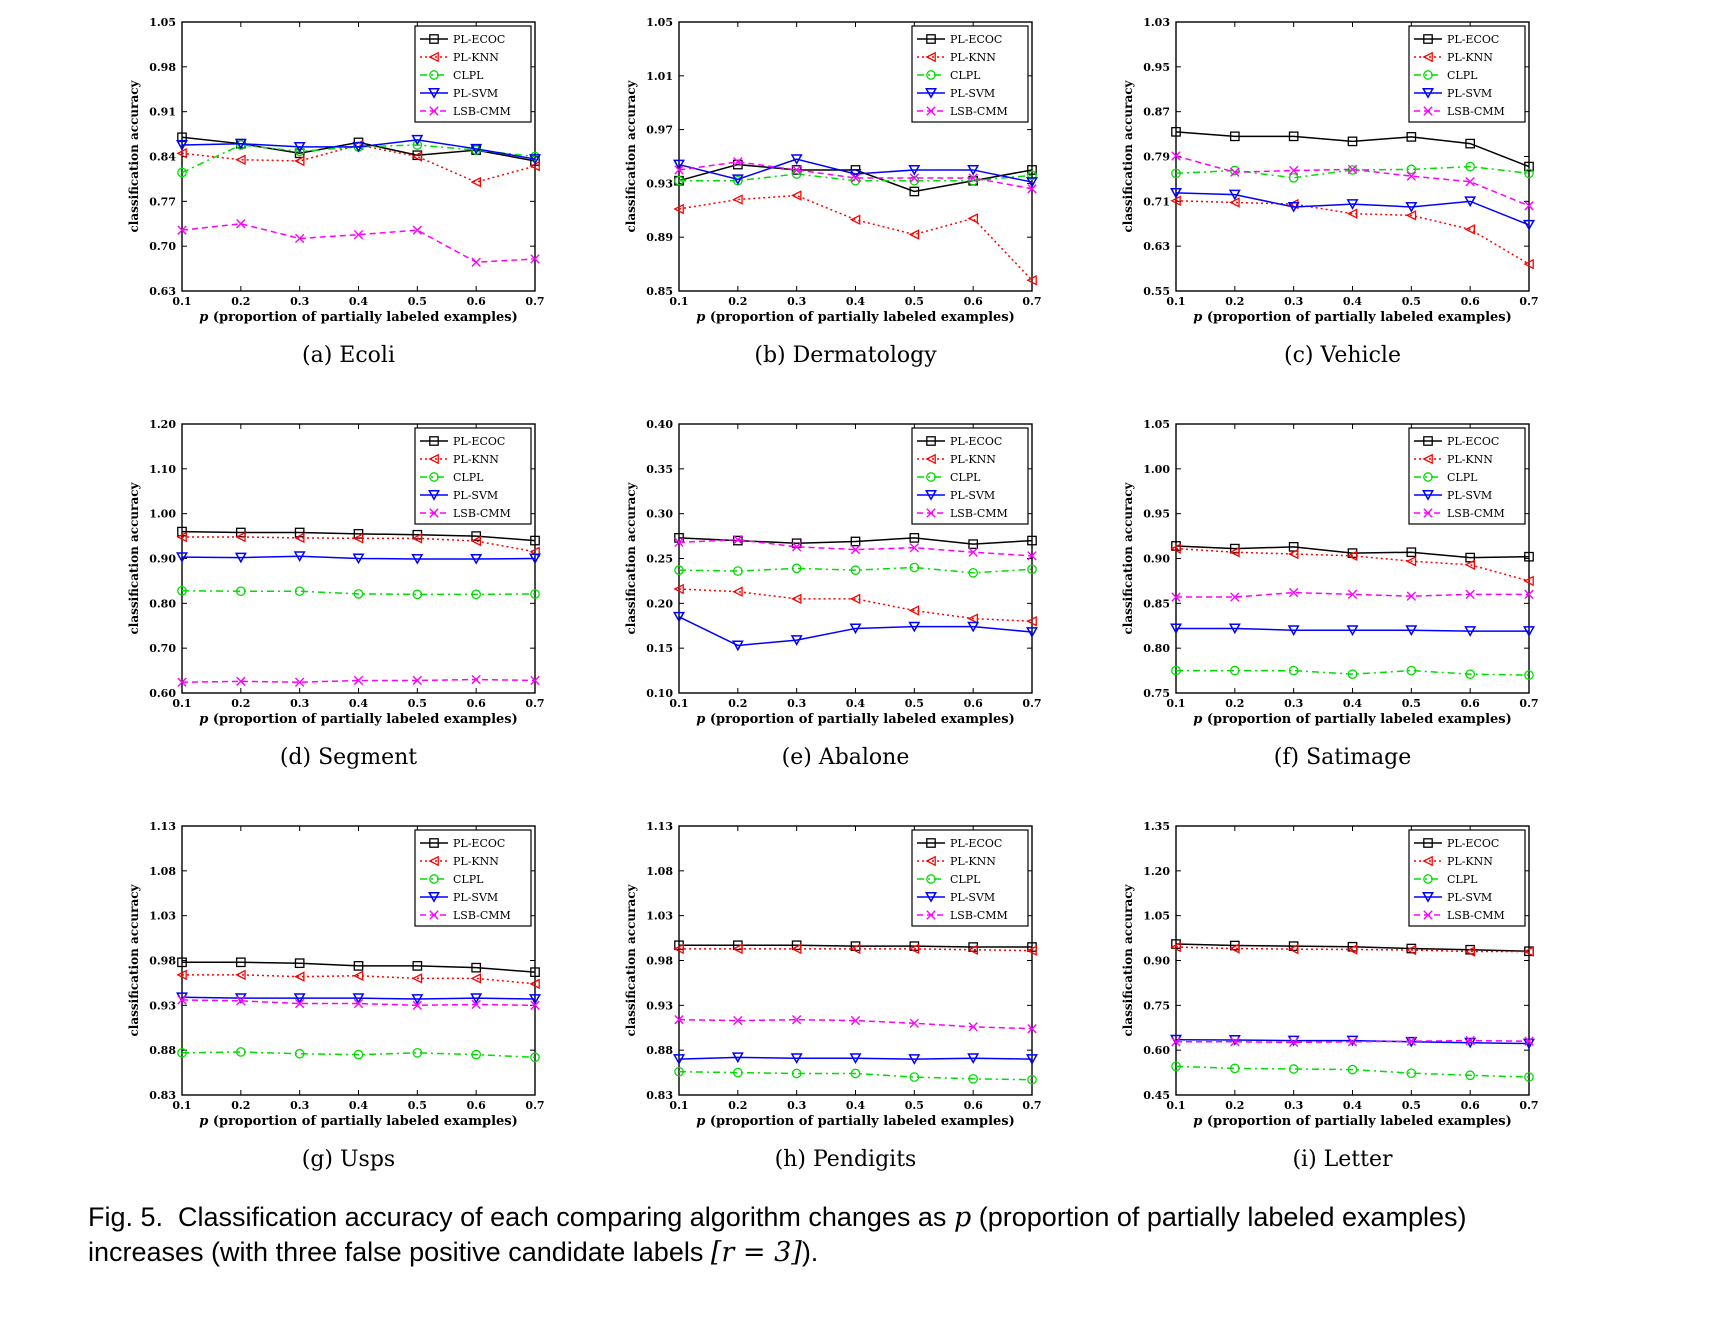  I want to click on y-tick-label: 0.60, so click(1156, 1050).